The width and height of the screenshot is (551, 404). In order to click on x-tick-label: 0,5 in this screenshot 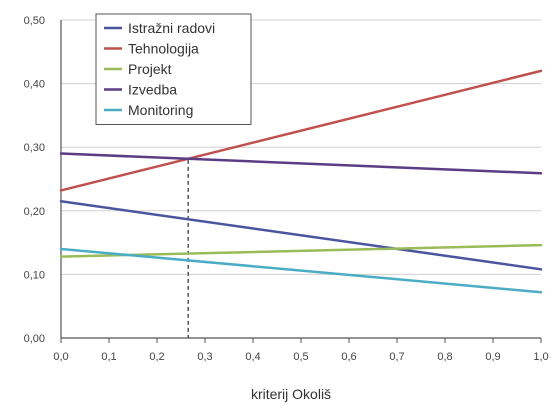, I will do `click(300, 357)`.